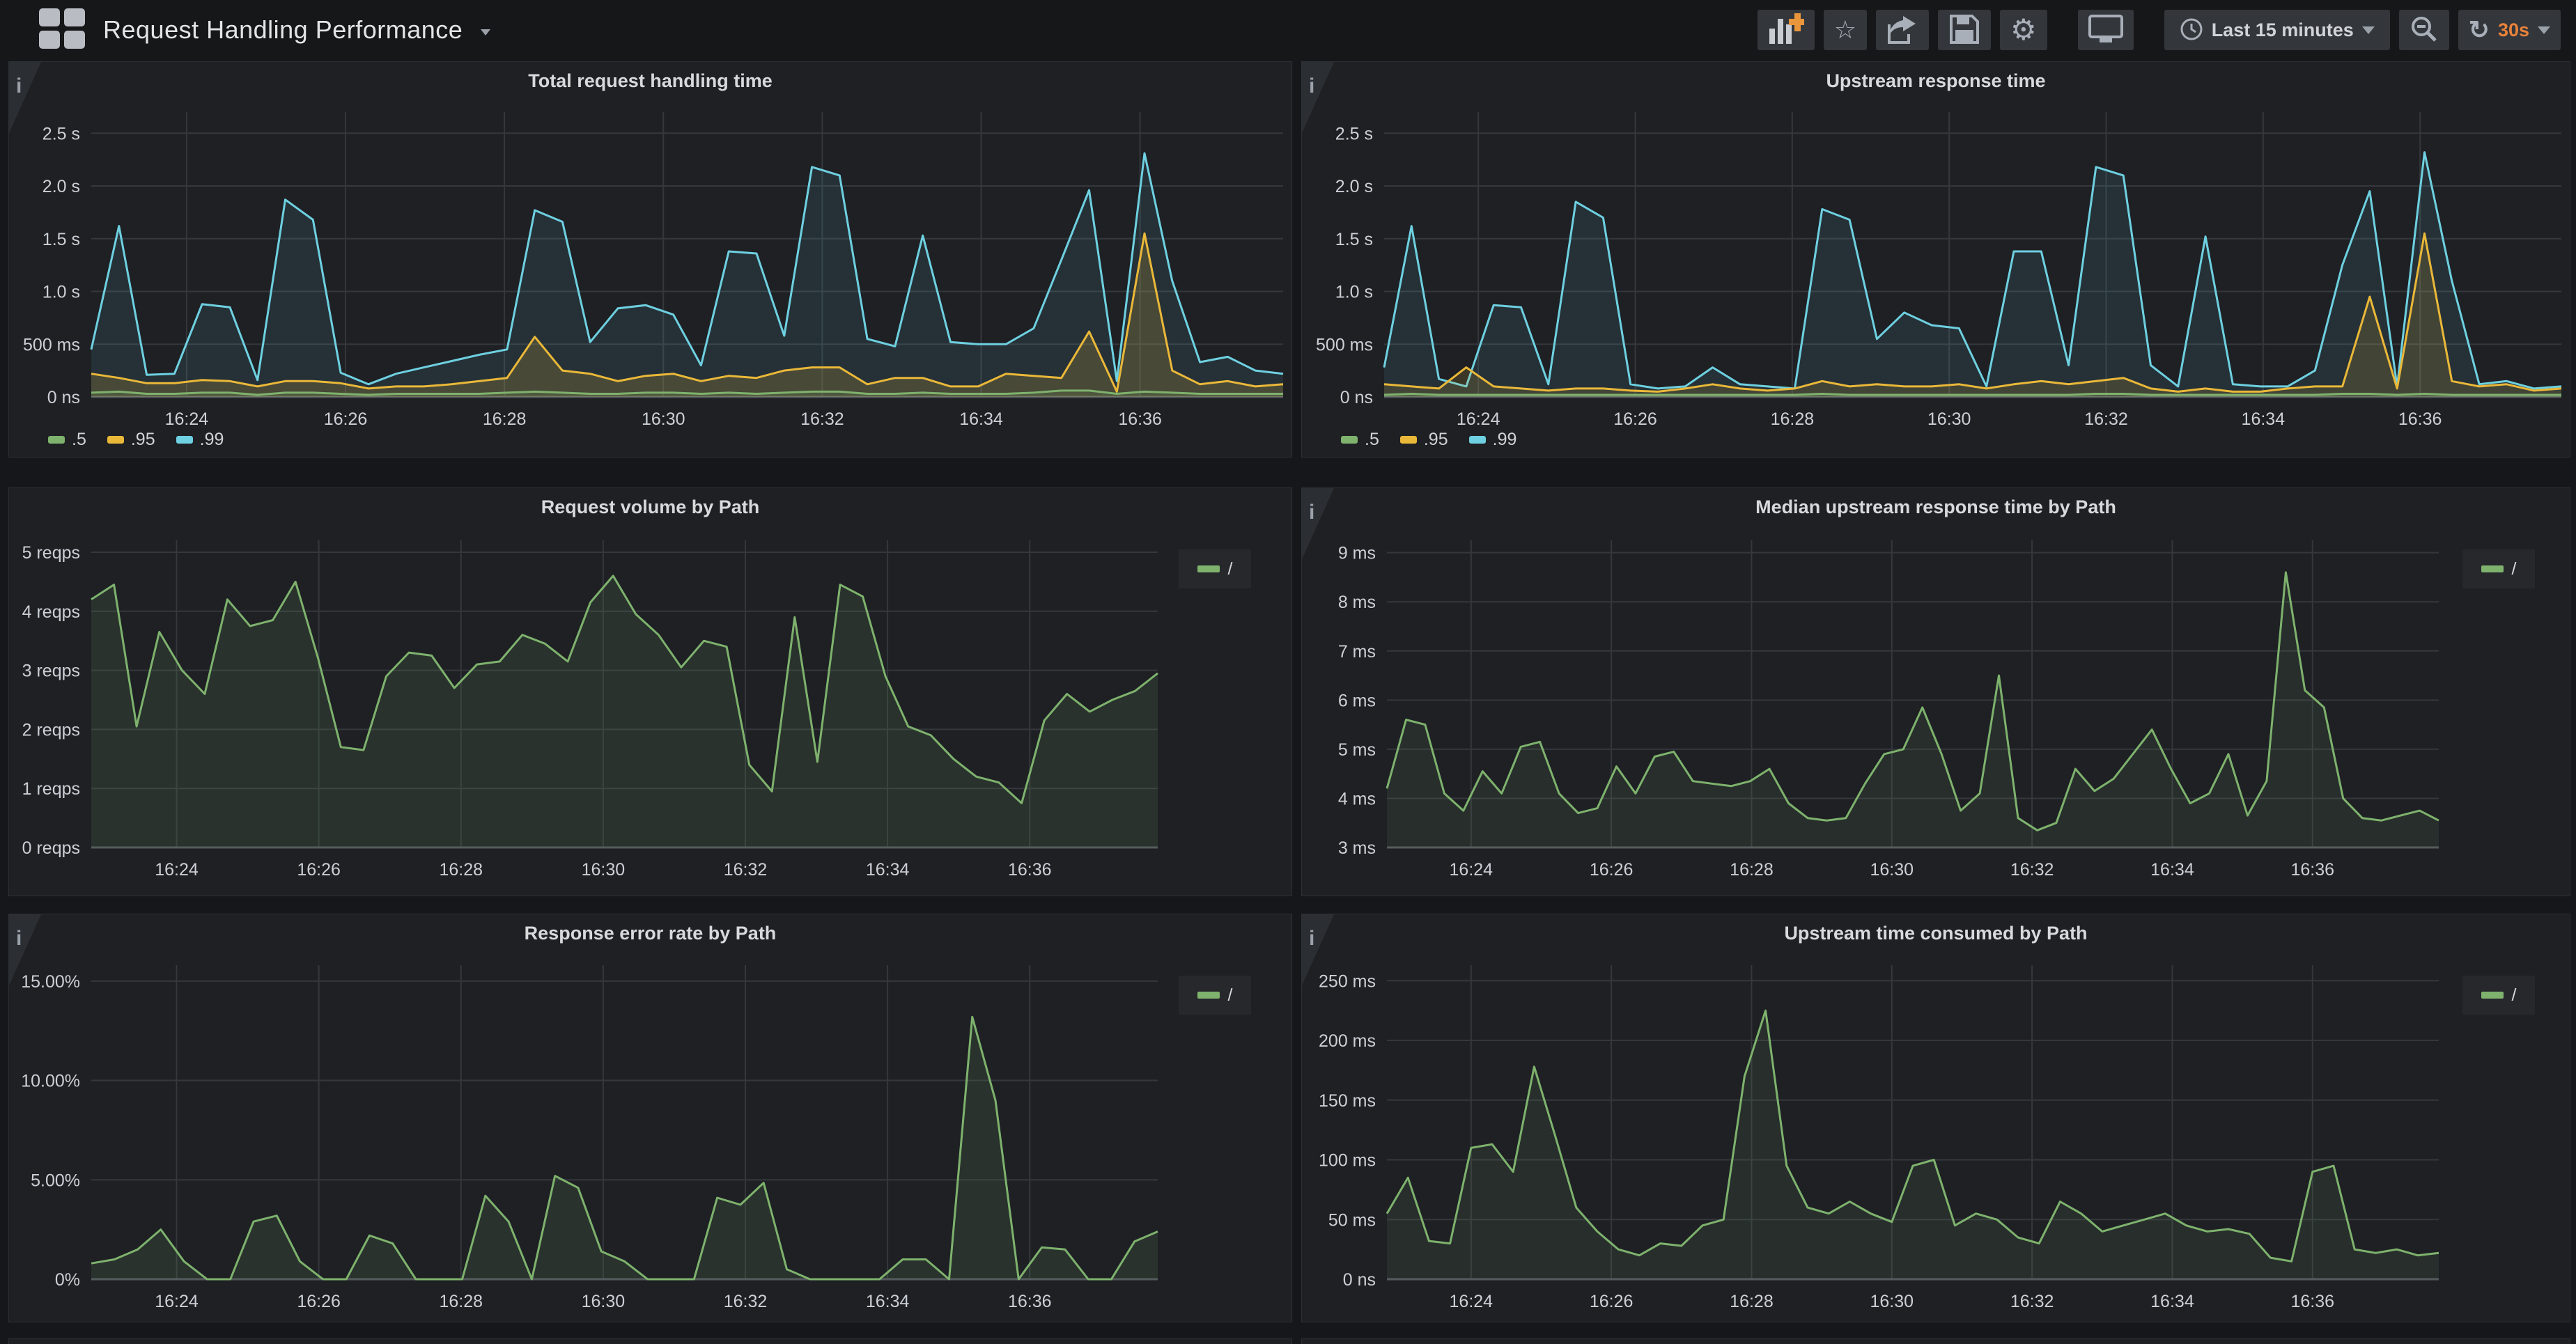 This screenshot has width=2576, height=1344. Describe the element at coordinates (55, 1180) in the screenshot. I see `svg-text: 5.00%` at that location.